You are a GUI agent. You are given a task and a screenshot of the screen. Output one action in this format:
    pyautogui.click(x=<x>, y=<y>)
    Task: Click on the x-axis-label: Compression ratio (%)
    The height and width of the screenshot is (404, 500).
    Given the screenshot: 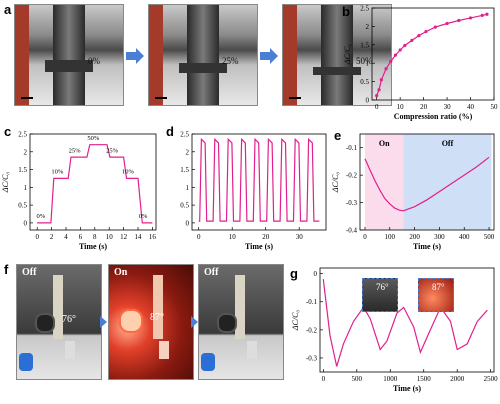 What is the action you would take?
    pyautogui.click(x=433, y=116)
    